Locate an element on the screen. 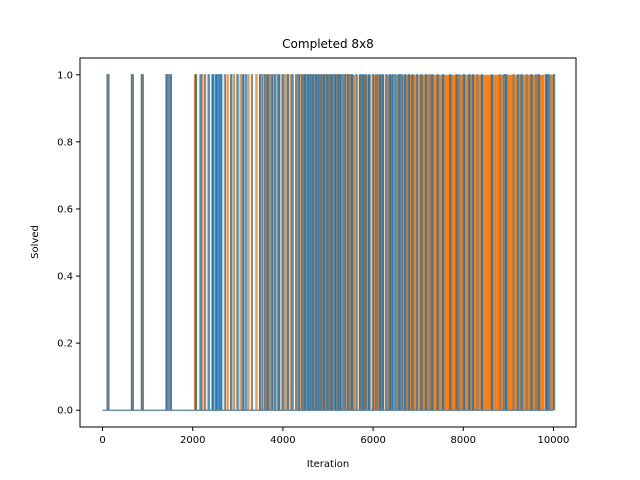  x-axis-label: Iteration is located at coordinates (328, 464).